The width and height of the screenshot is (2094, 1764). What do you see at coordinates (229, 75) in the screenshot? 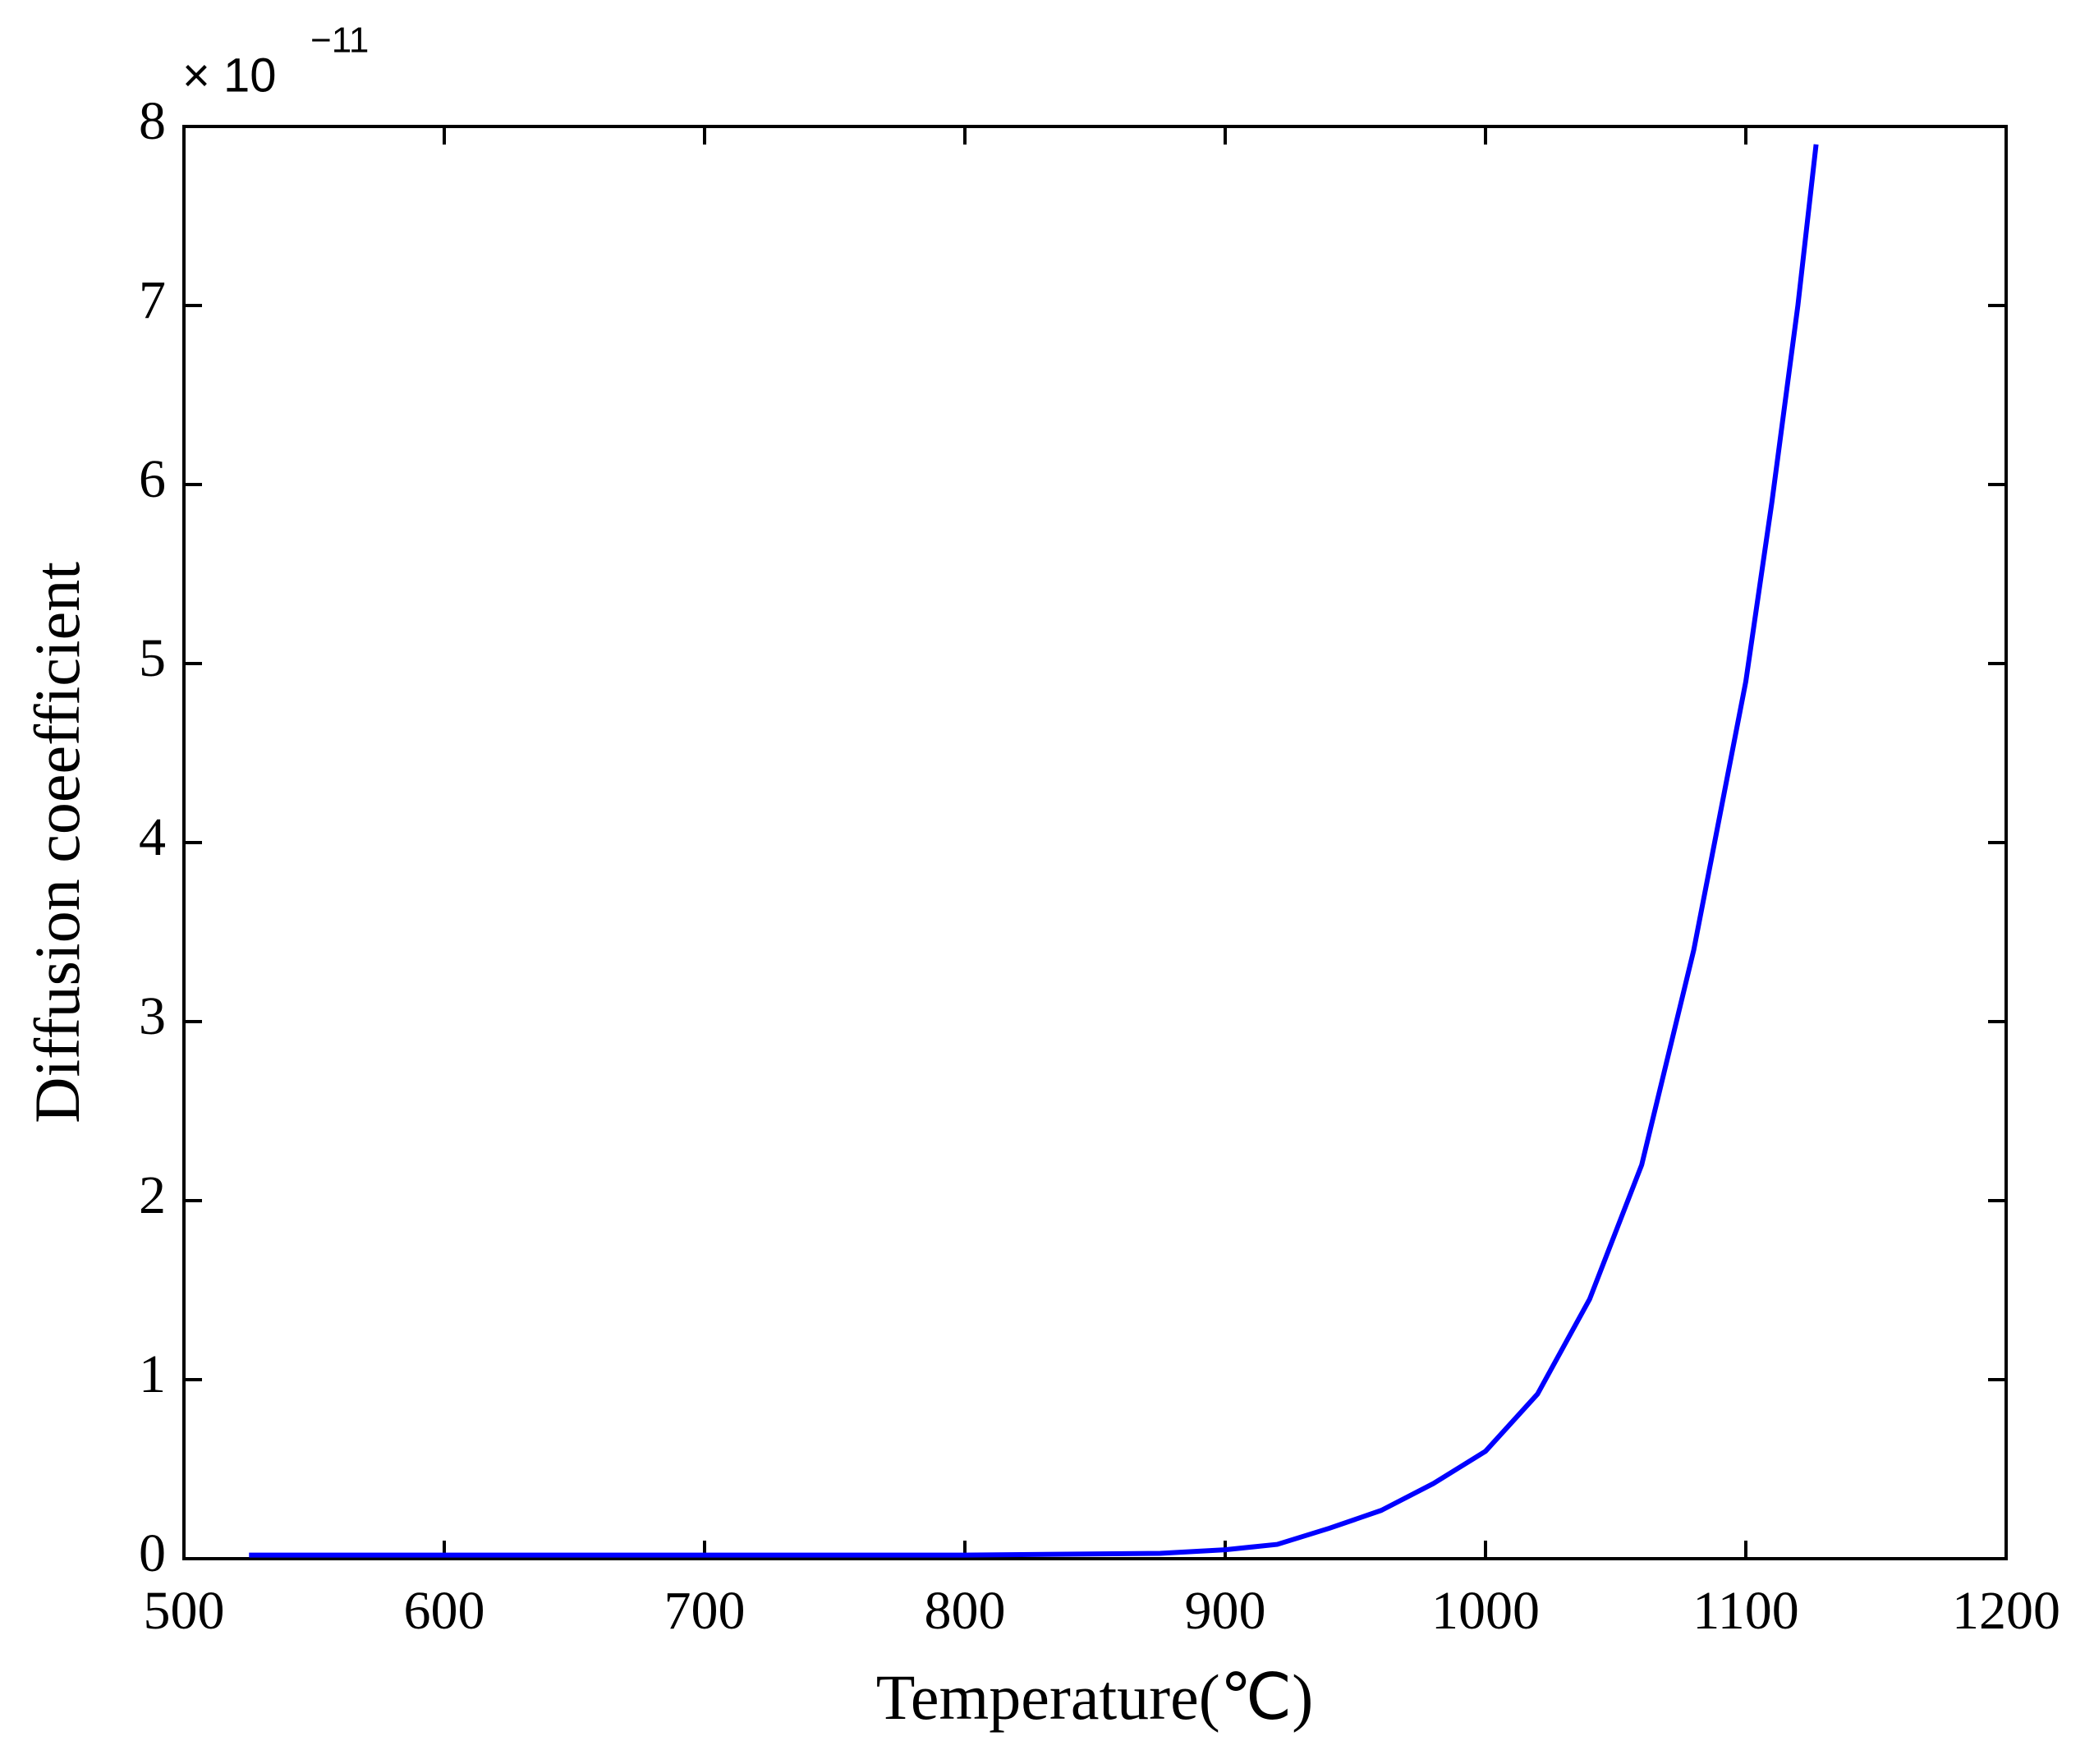
I see `exponent-base: × 10` at bounding box center [229, 75].